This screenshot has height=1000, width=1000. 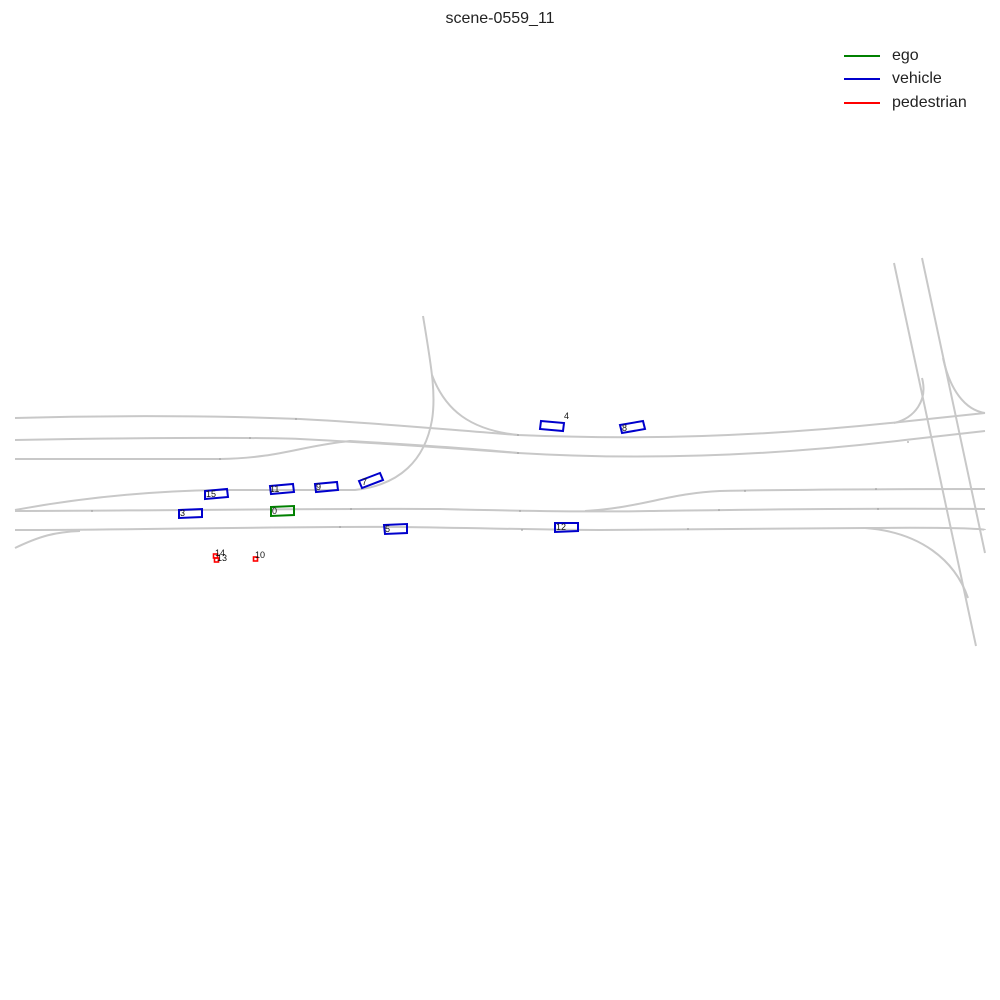 I want to click on lane-ticks, so click(x=500, y=474).